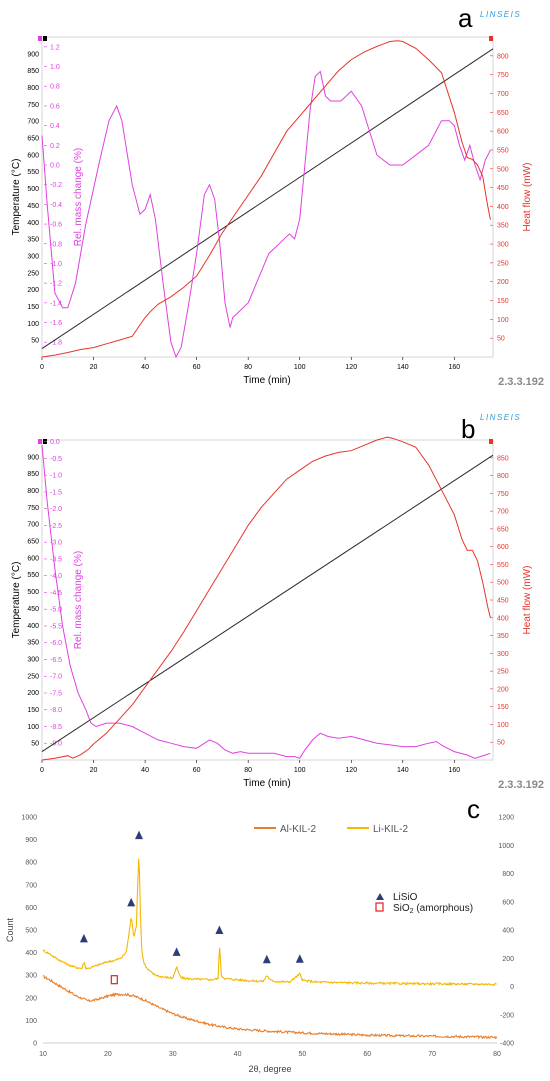 This screenshot has width=550, height=1081. I want to click on y2-tick-label: -200, so click(507, 1015).